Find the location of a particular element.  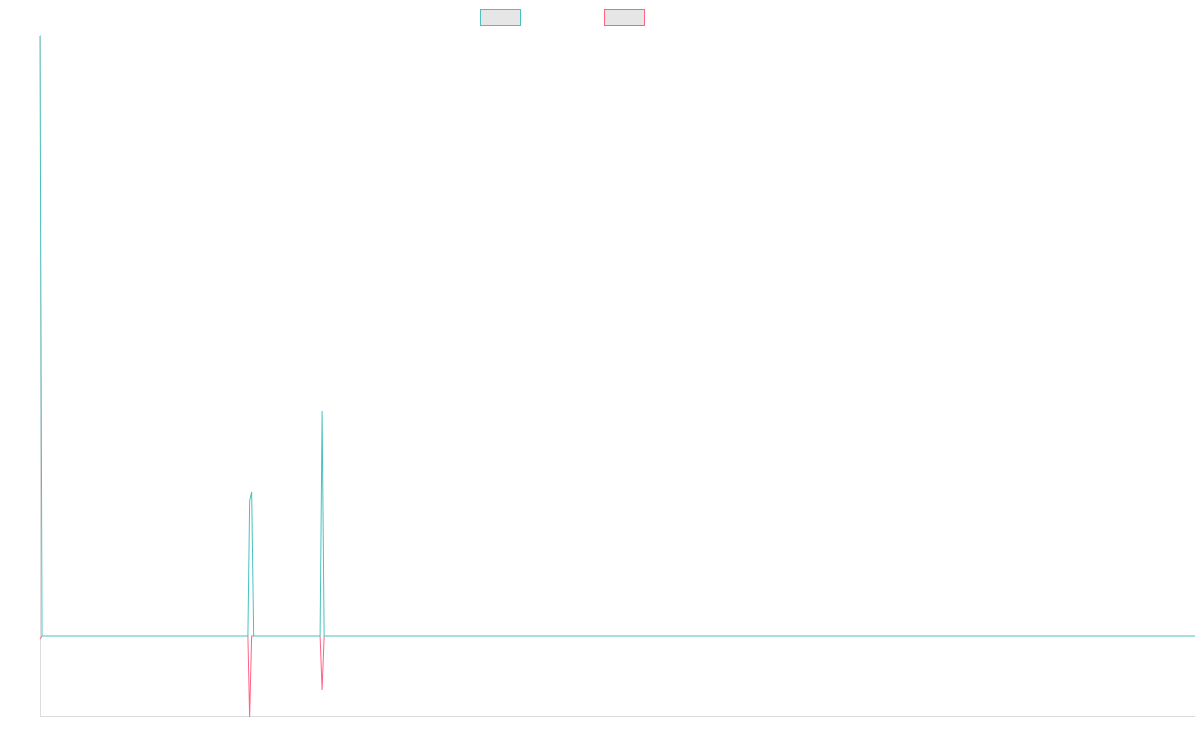

legend is located at coordinates (562, 17).